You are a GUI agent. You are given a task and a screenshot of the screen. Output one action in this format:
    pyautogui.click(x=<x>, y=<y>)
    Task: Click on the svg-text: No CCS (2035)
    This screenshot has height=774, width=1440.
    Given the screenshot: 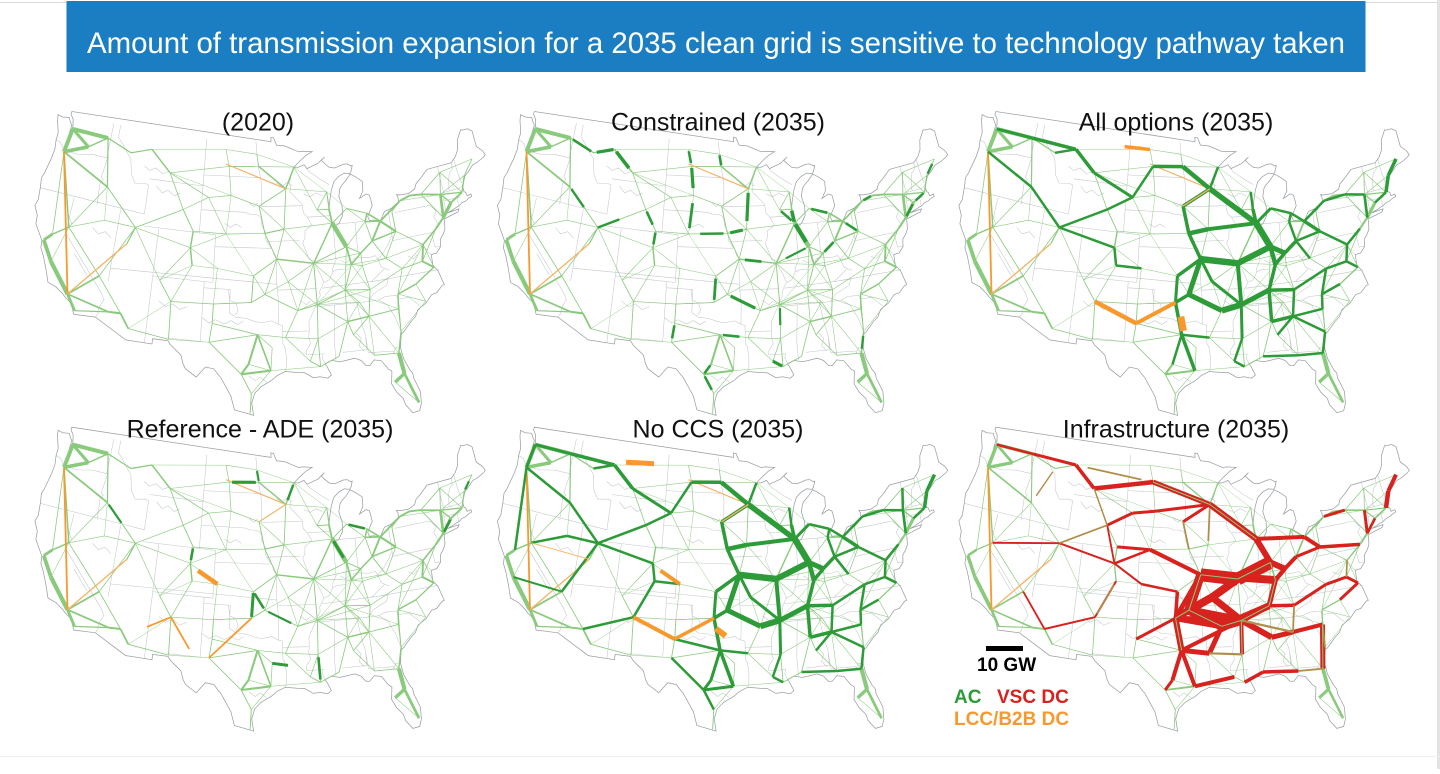 What is the action you would take?
    pyautogui.click(x=718, y=430)
    